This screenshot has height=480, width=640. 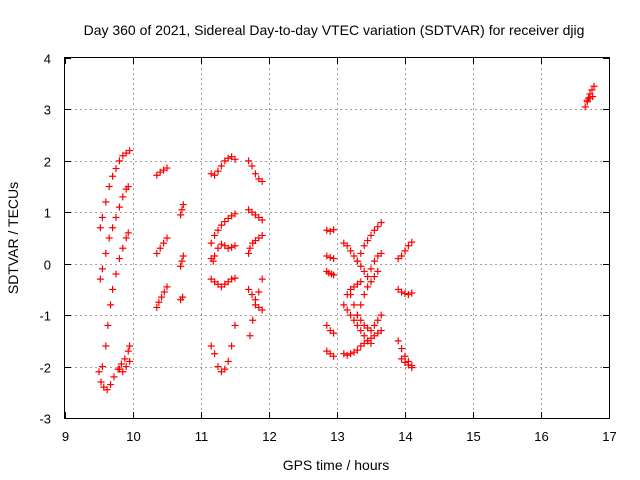 What do you see at coordinates (47, 213) in the screenshot?
I see `y-tick-label: 1` at bounding box center [47, 213].